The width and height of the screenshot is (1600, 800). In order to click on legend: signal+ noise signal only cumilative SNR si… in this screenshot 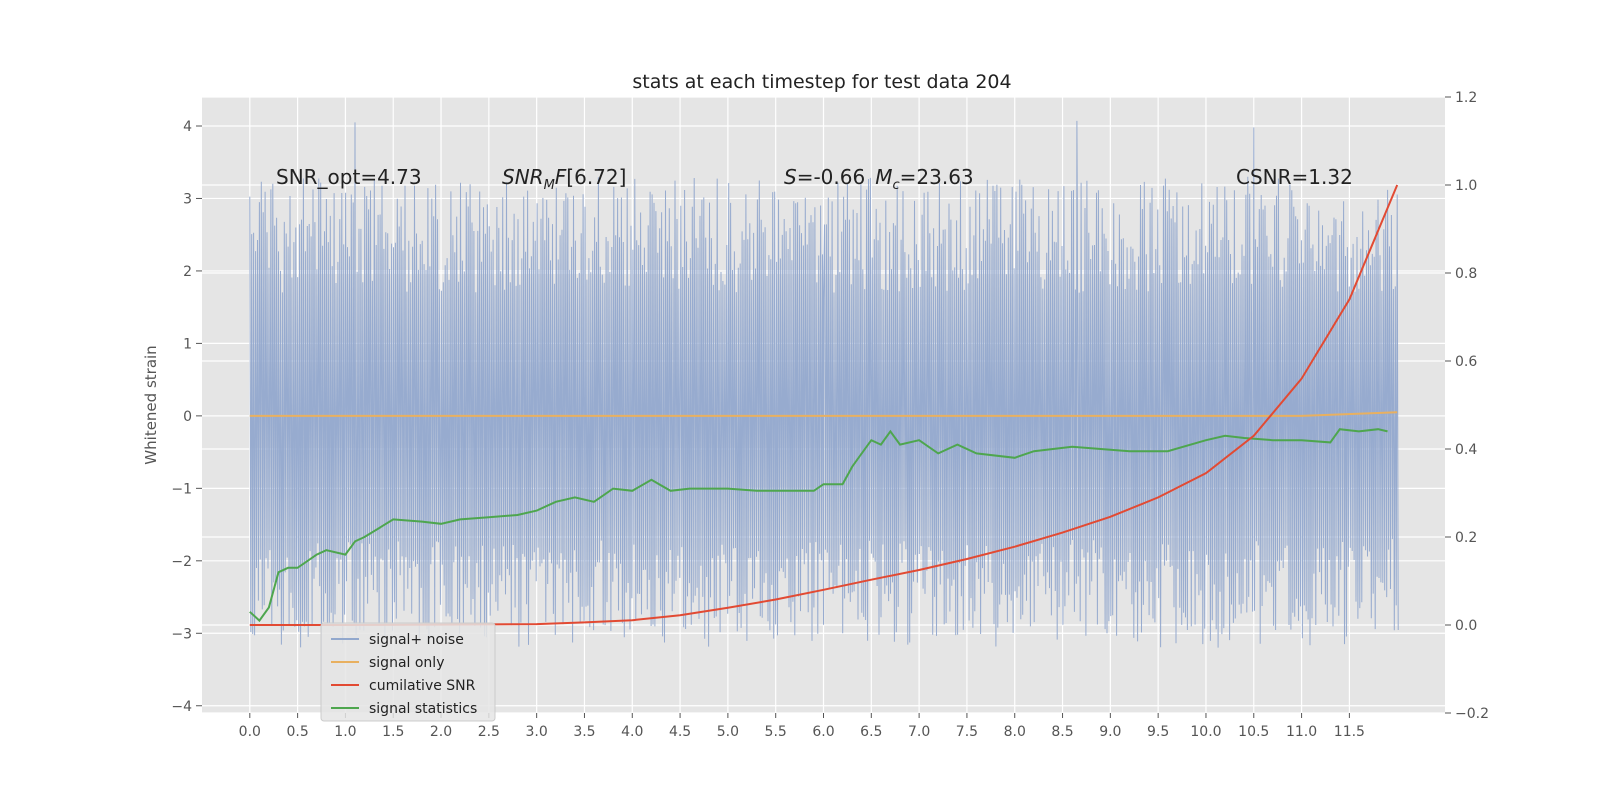, I will do `click(408, 672)`.